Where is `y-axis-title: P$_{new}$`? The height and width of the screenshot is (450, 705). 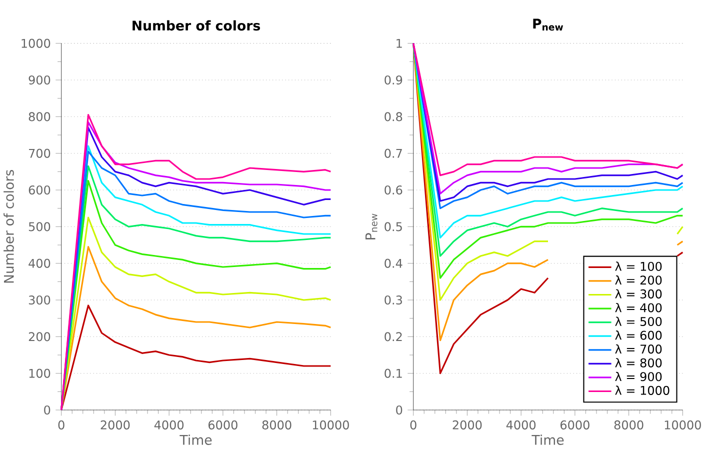 y-axis-title: P$_{new}$ is located at coordinates (372, 227).